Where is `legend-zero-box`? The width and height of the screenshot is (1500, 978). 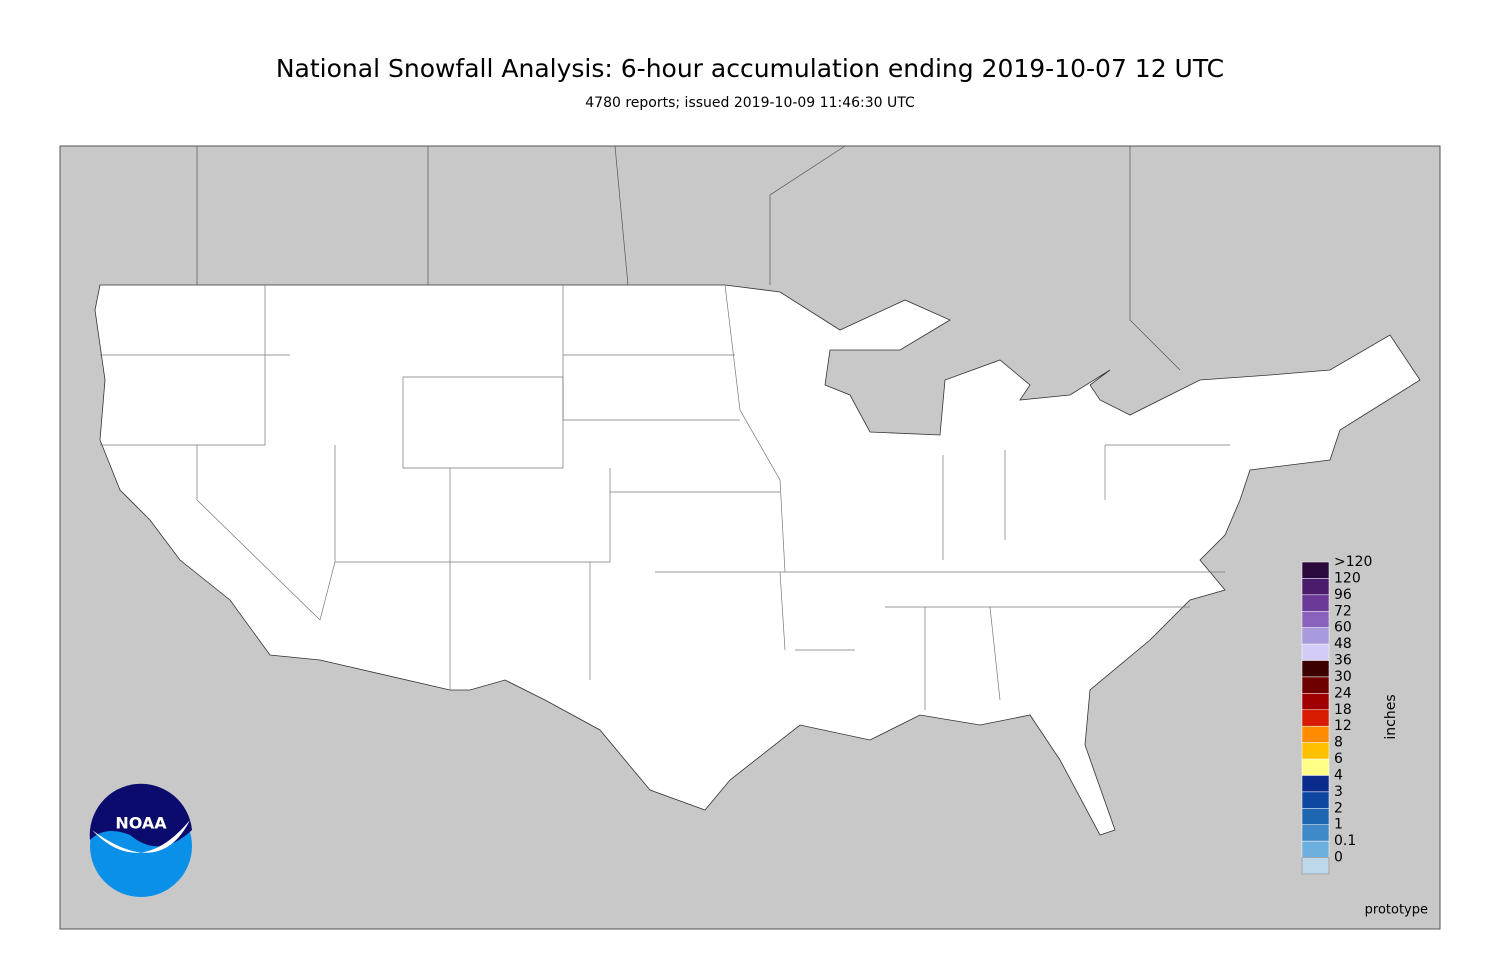 legend-zero-box is located at coordinates (1315, 866).